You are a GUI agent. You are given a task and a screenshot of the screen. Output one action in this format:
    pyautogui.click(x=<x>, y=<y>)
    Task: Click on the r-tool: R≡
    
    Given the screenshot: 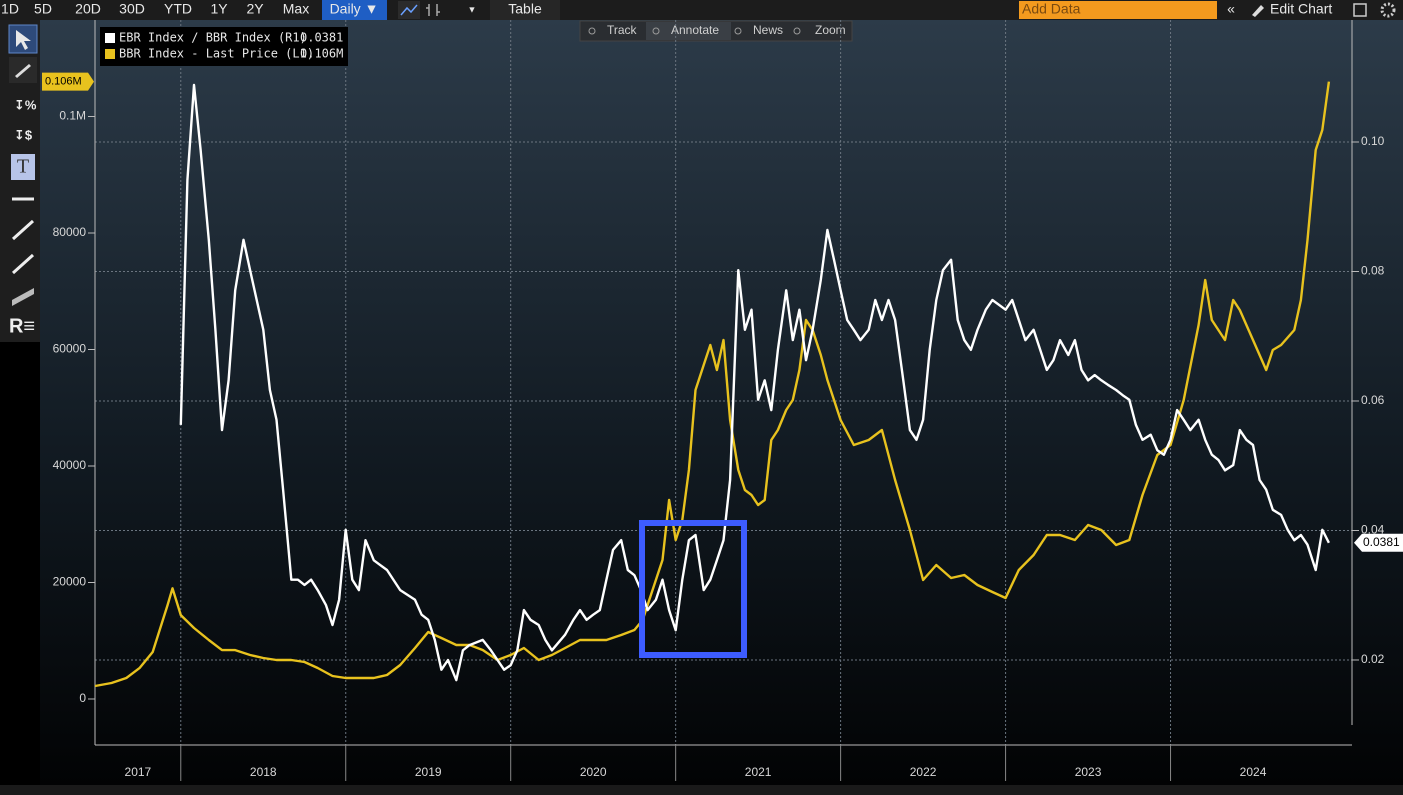 What is the action you would take?
    pyautogui.click(x=22, y=326)
    